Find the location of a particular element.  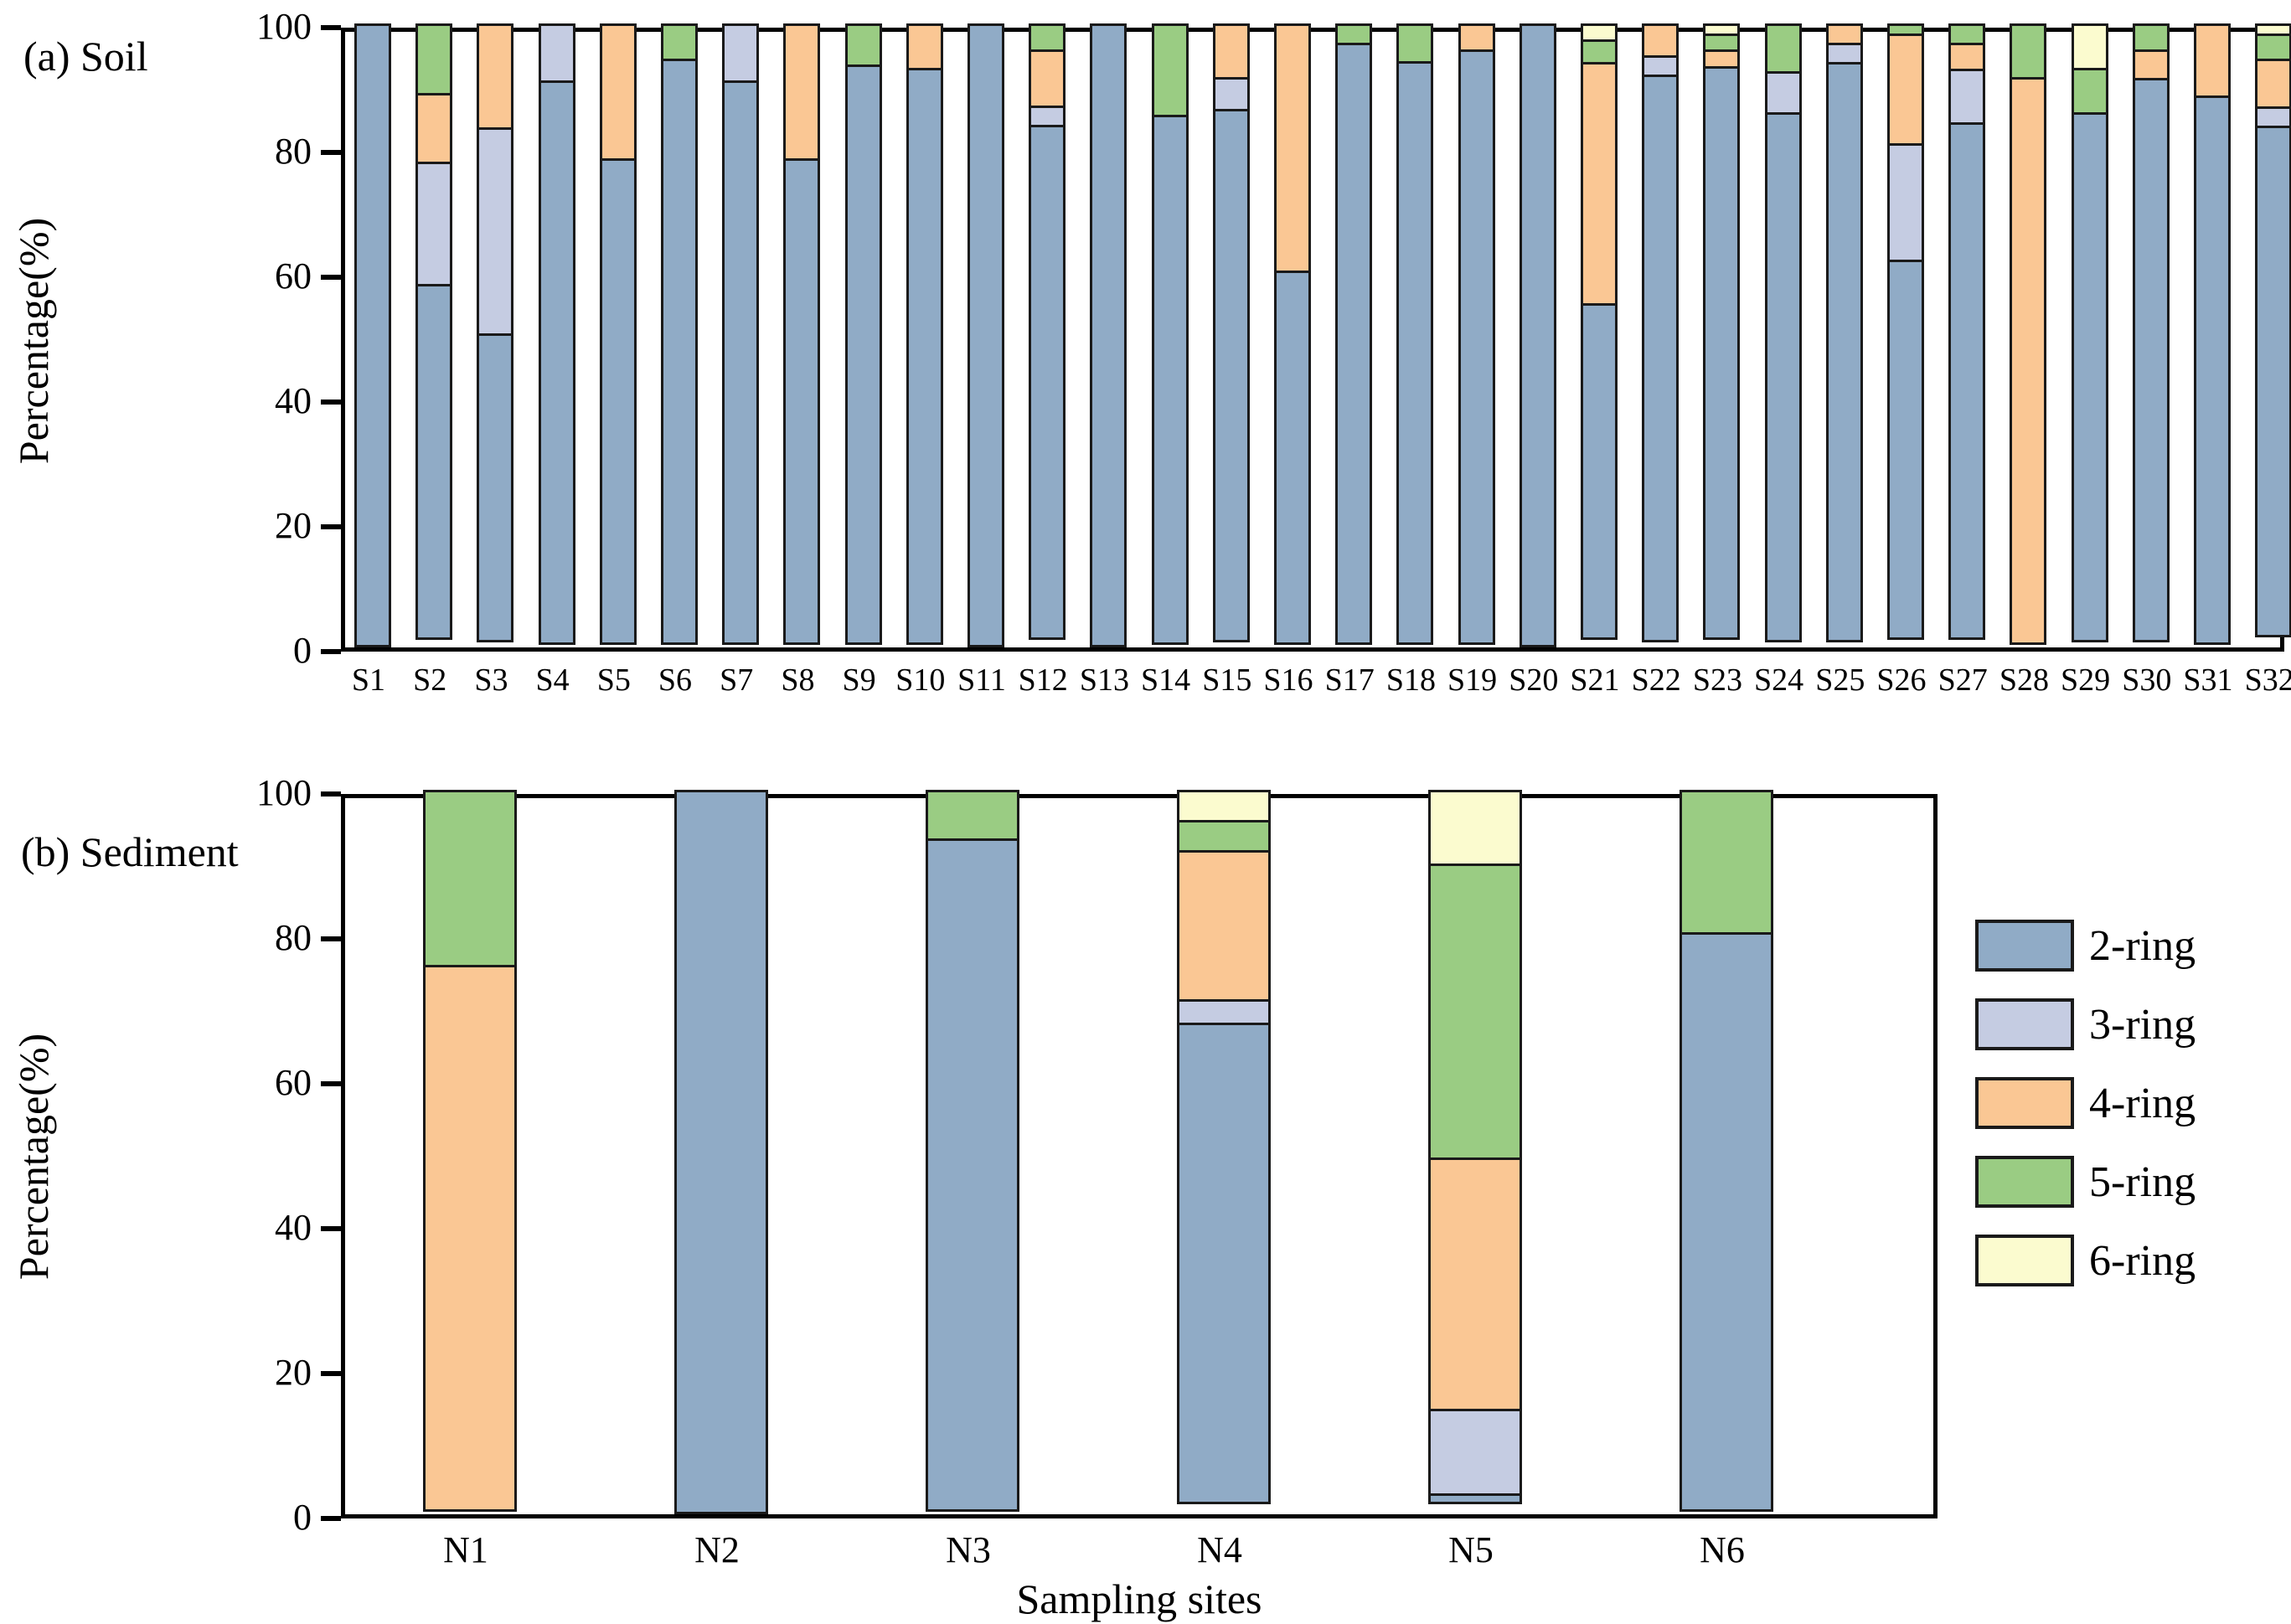

x-category-label-S30: S30 is located at coordinates (2147, 680).